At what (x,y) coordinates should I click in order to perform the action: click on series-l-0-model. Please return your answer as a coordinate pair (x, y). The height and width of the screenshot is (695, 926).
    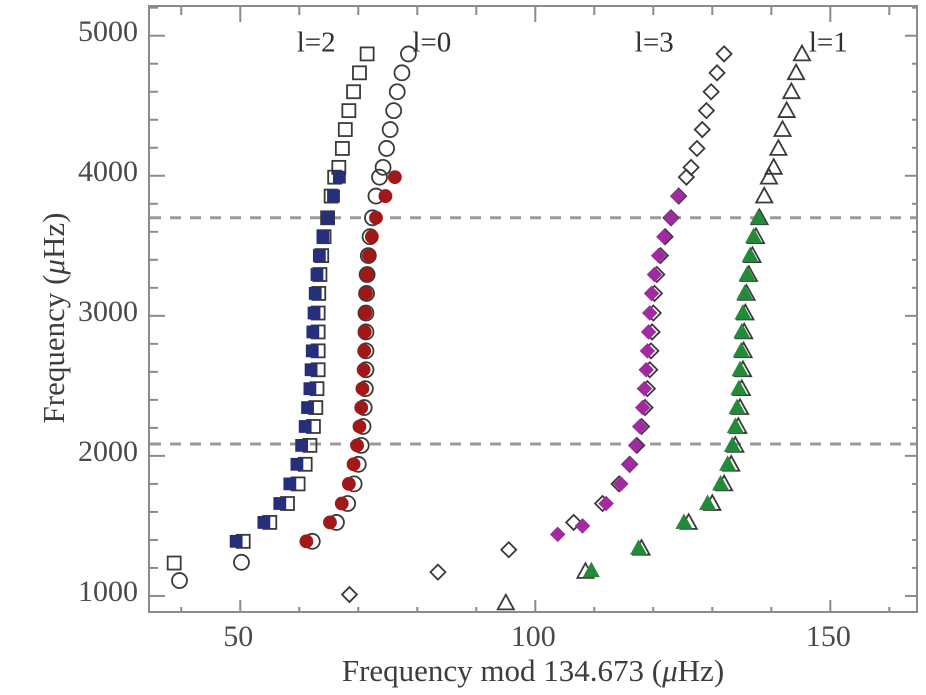
    Looking at the image, I should click on (350, 359).